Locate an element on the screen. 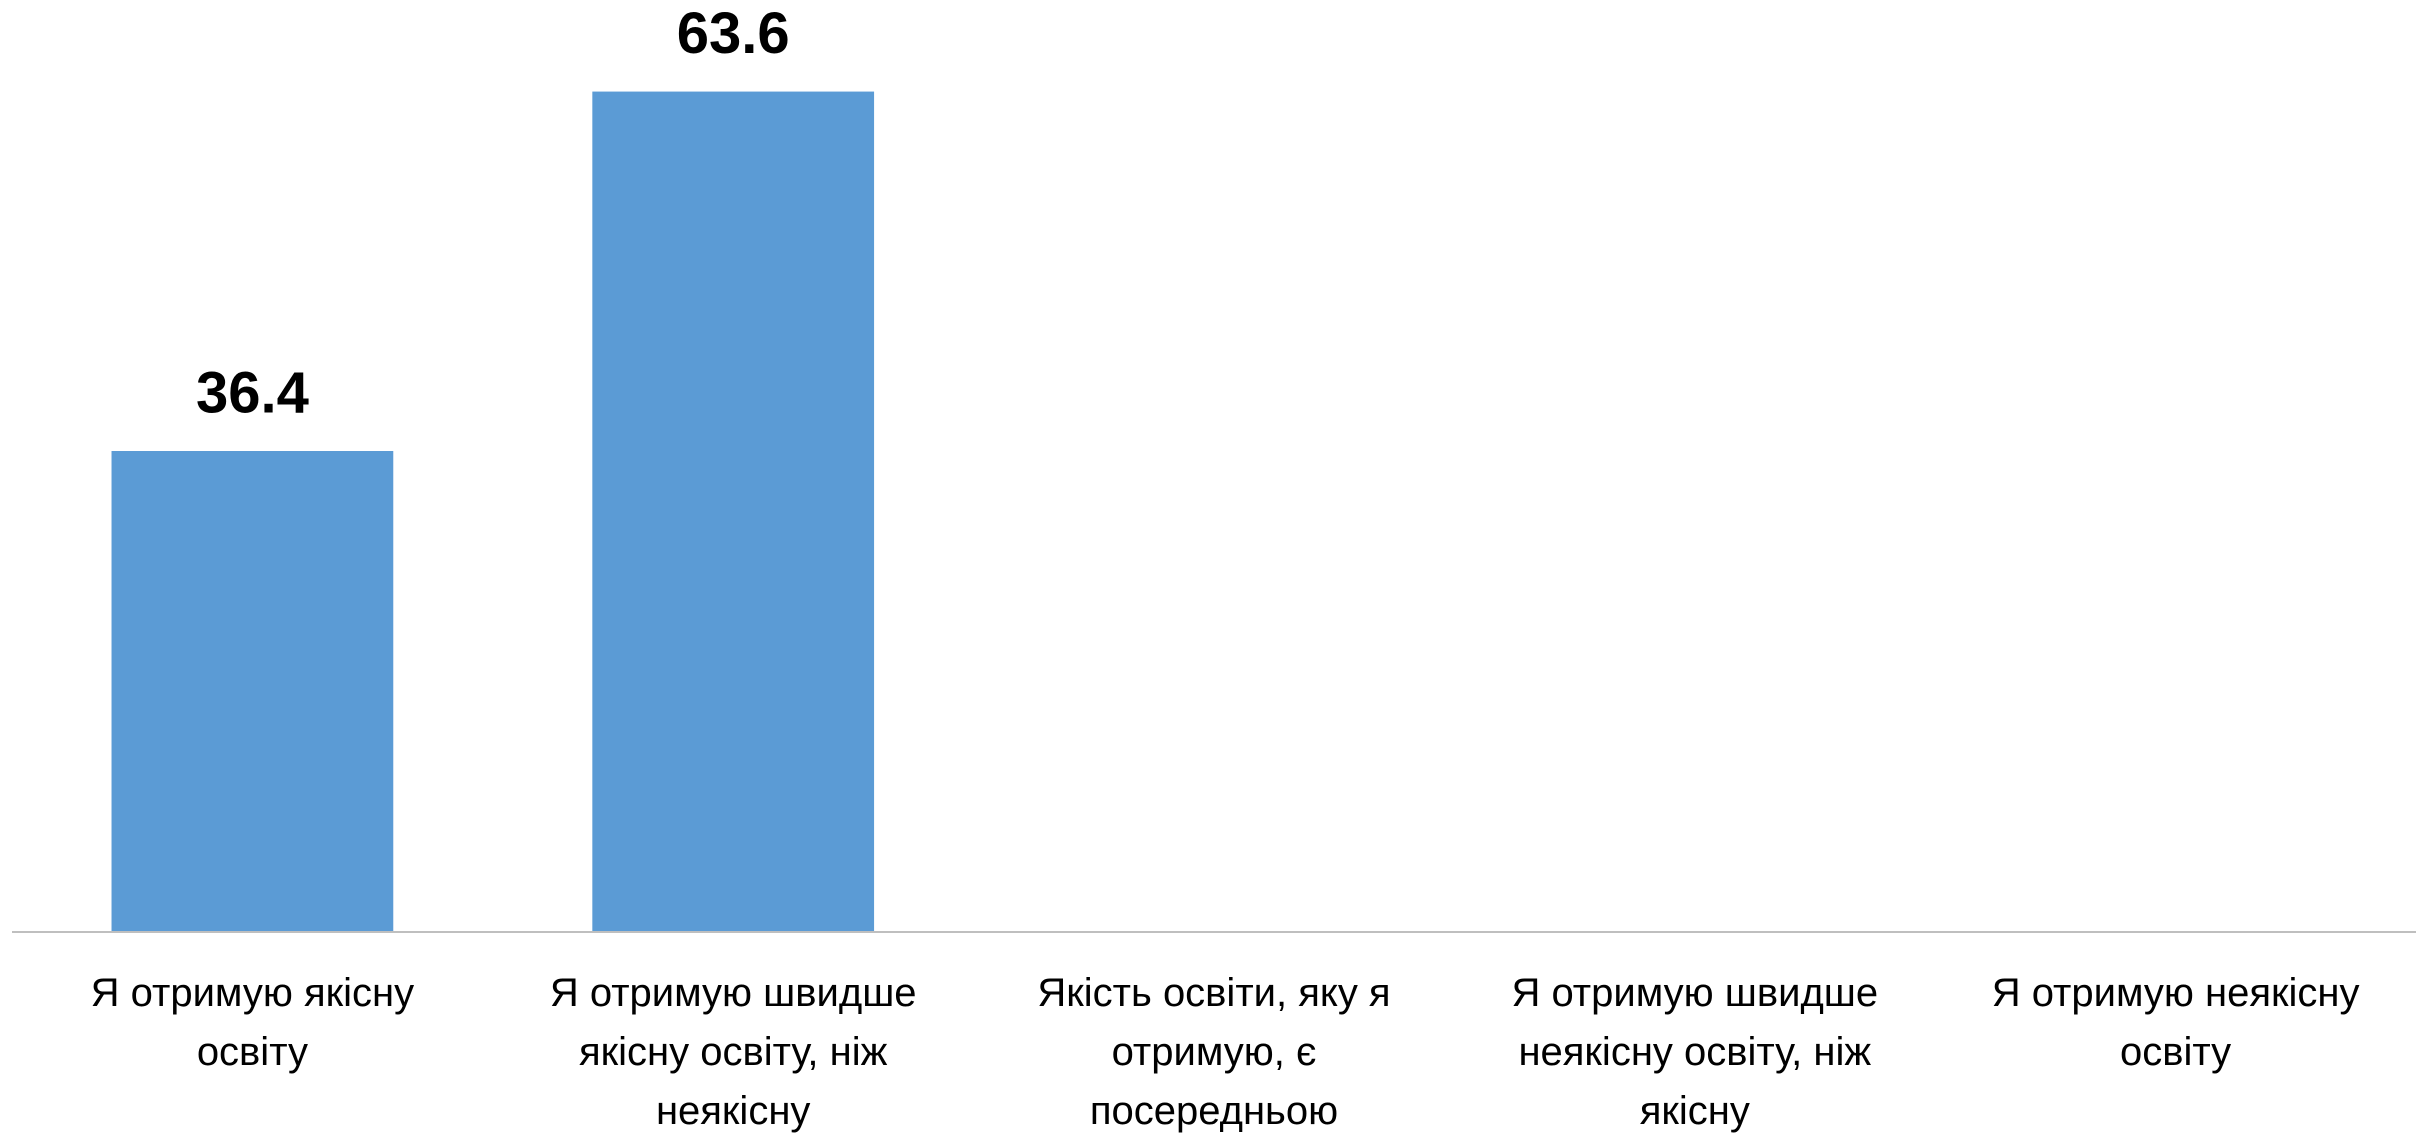 The image size is (2428, 1135). data-label: 63.6 is located at coordinates (733, 33).